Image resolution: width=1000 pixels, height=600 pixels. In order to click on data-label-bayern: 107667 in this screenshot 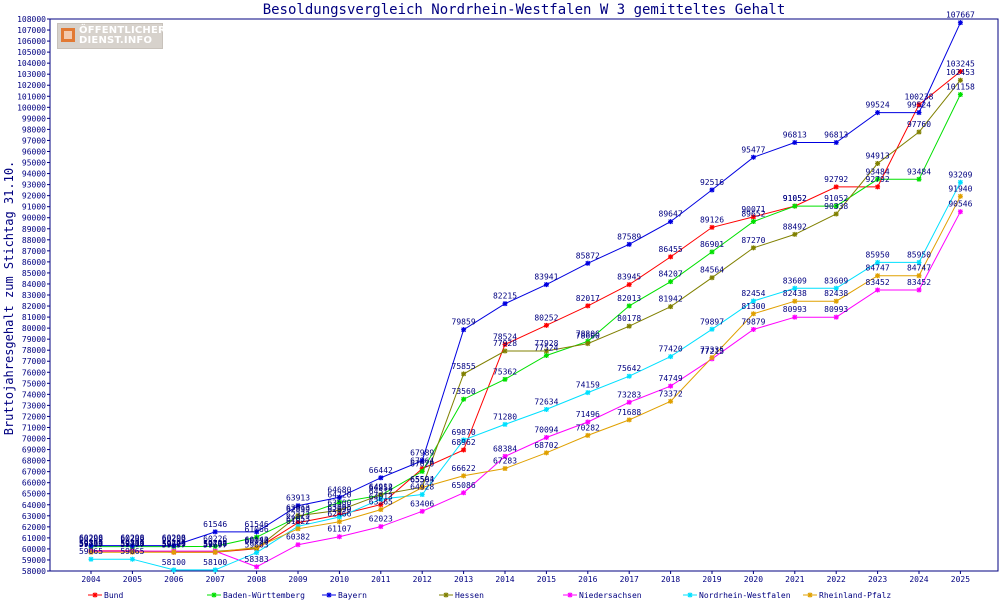, I will do `click(960, 15)`.